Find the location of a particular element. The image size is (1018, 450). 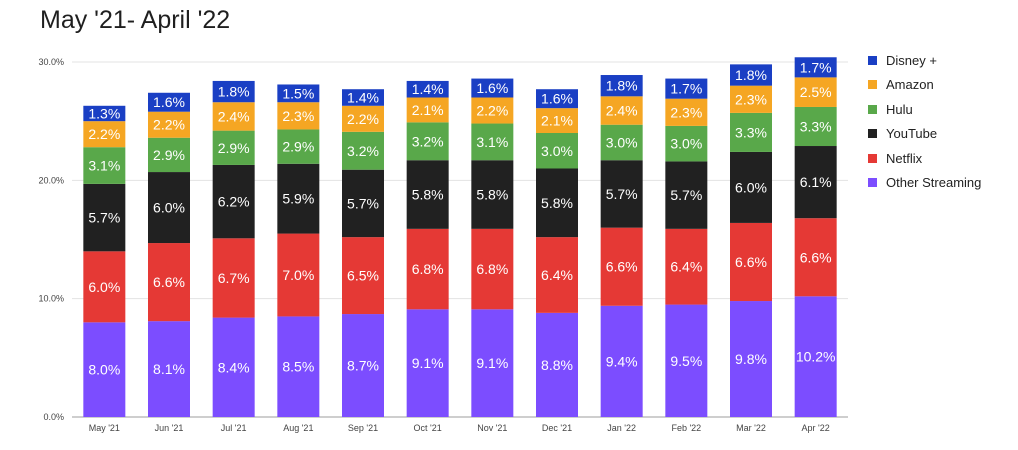

y-tick-label: 0.0% is located at coordinates (53, 417).